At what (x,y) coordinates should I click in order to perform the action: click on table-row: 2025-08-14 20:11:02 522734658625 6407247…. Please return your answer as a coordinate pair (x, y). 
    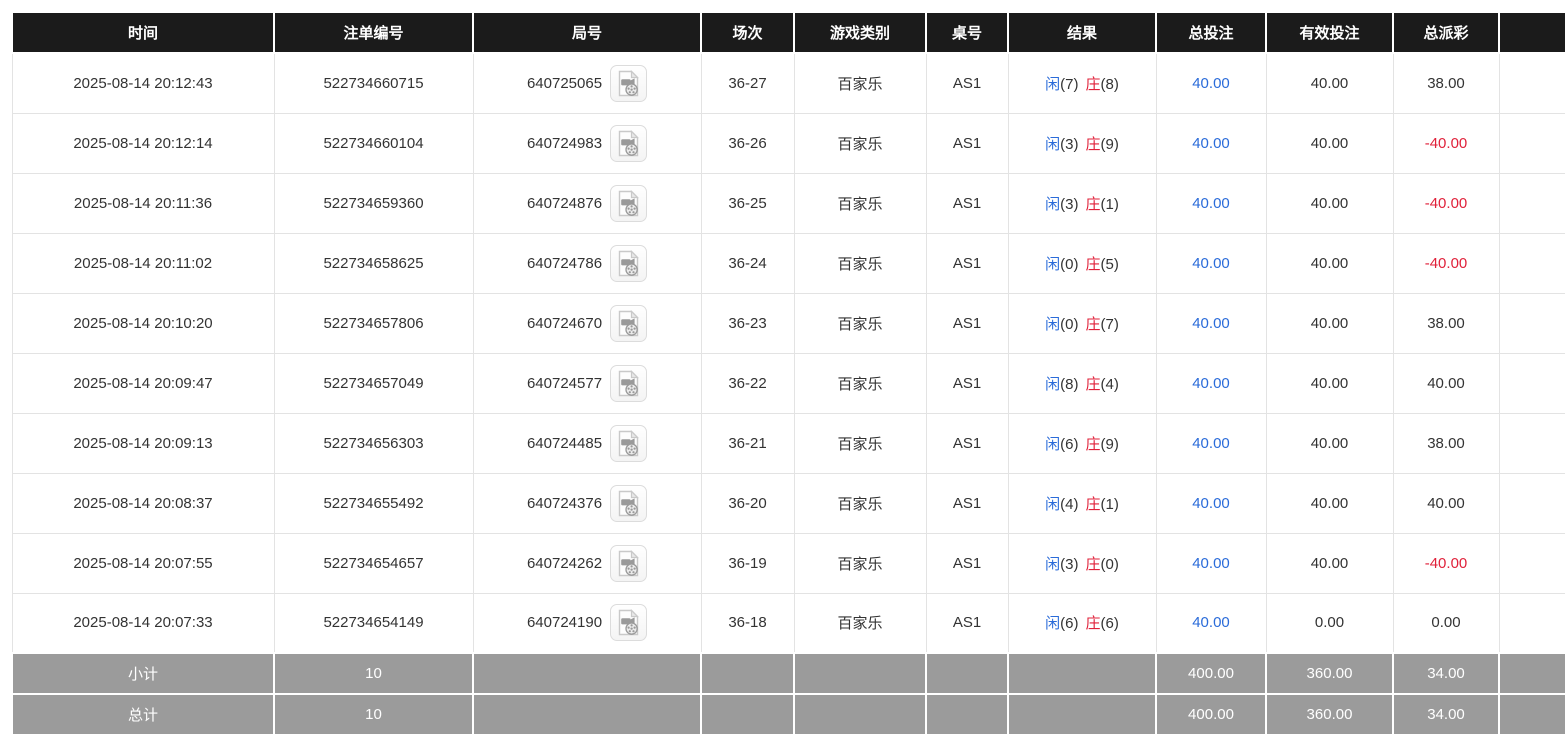
    Looking at the image, I should click on (788, 263).